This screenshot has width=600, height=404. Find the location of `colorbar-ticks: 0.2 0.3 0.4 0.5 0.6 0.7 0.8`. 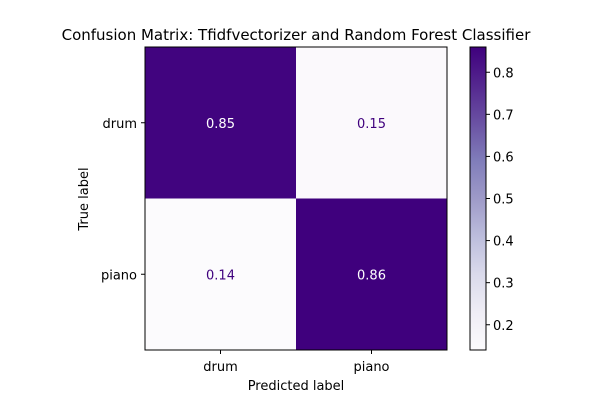

colorbar-ticks: 0.2 0.3 0.4 0.5 0.6 0.7 0.8 is located at coordinates (500, 200).